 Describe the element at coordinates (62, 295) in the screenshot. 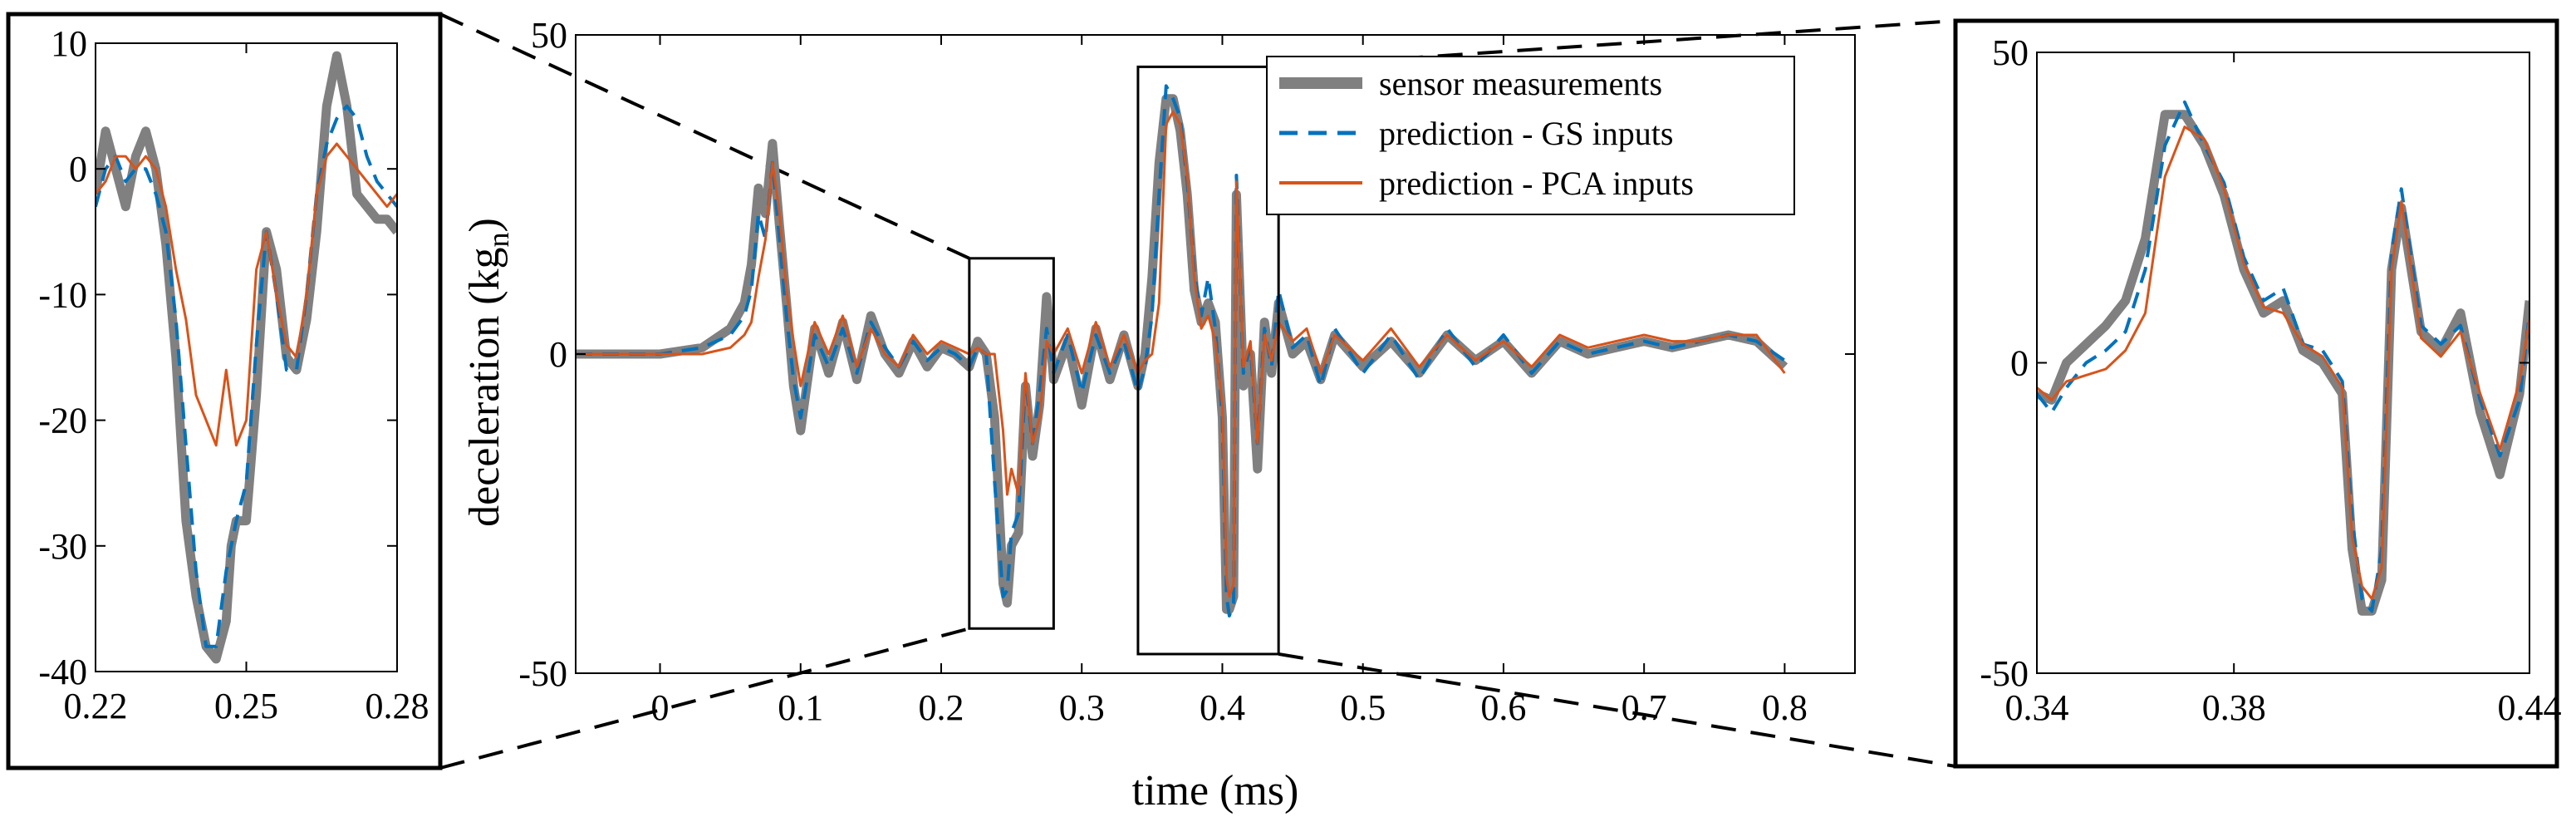

I see `inset-left-ytick-label: -10` at that location.